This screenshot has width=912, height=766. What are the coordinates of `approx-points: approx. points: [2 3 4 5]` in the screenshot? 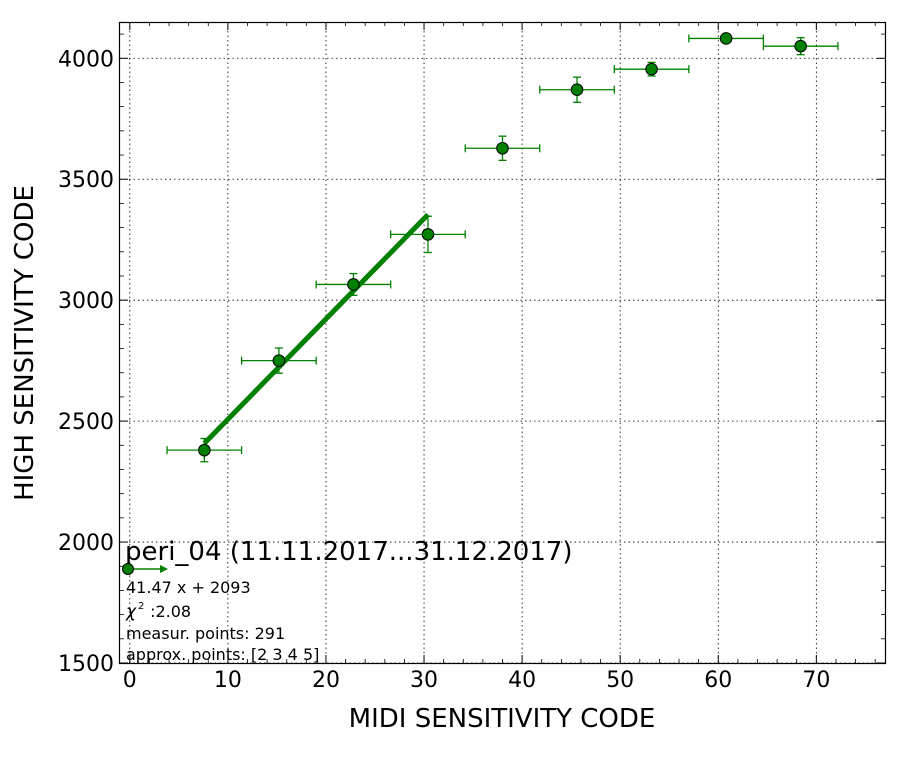 It's located at (222, 654).